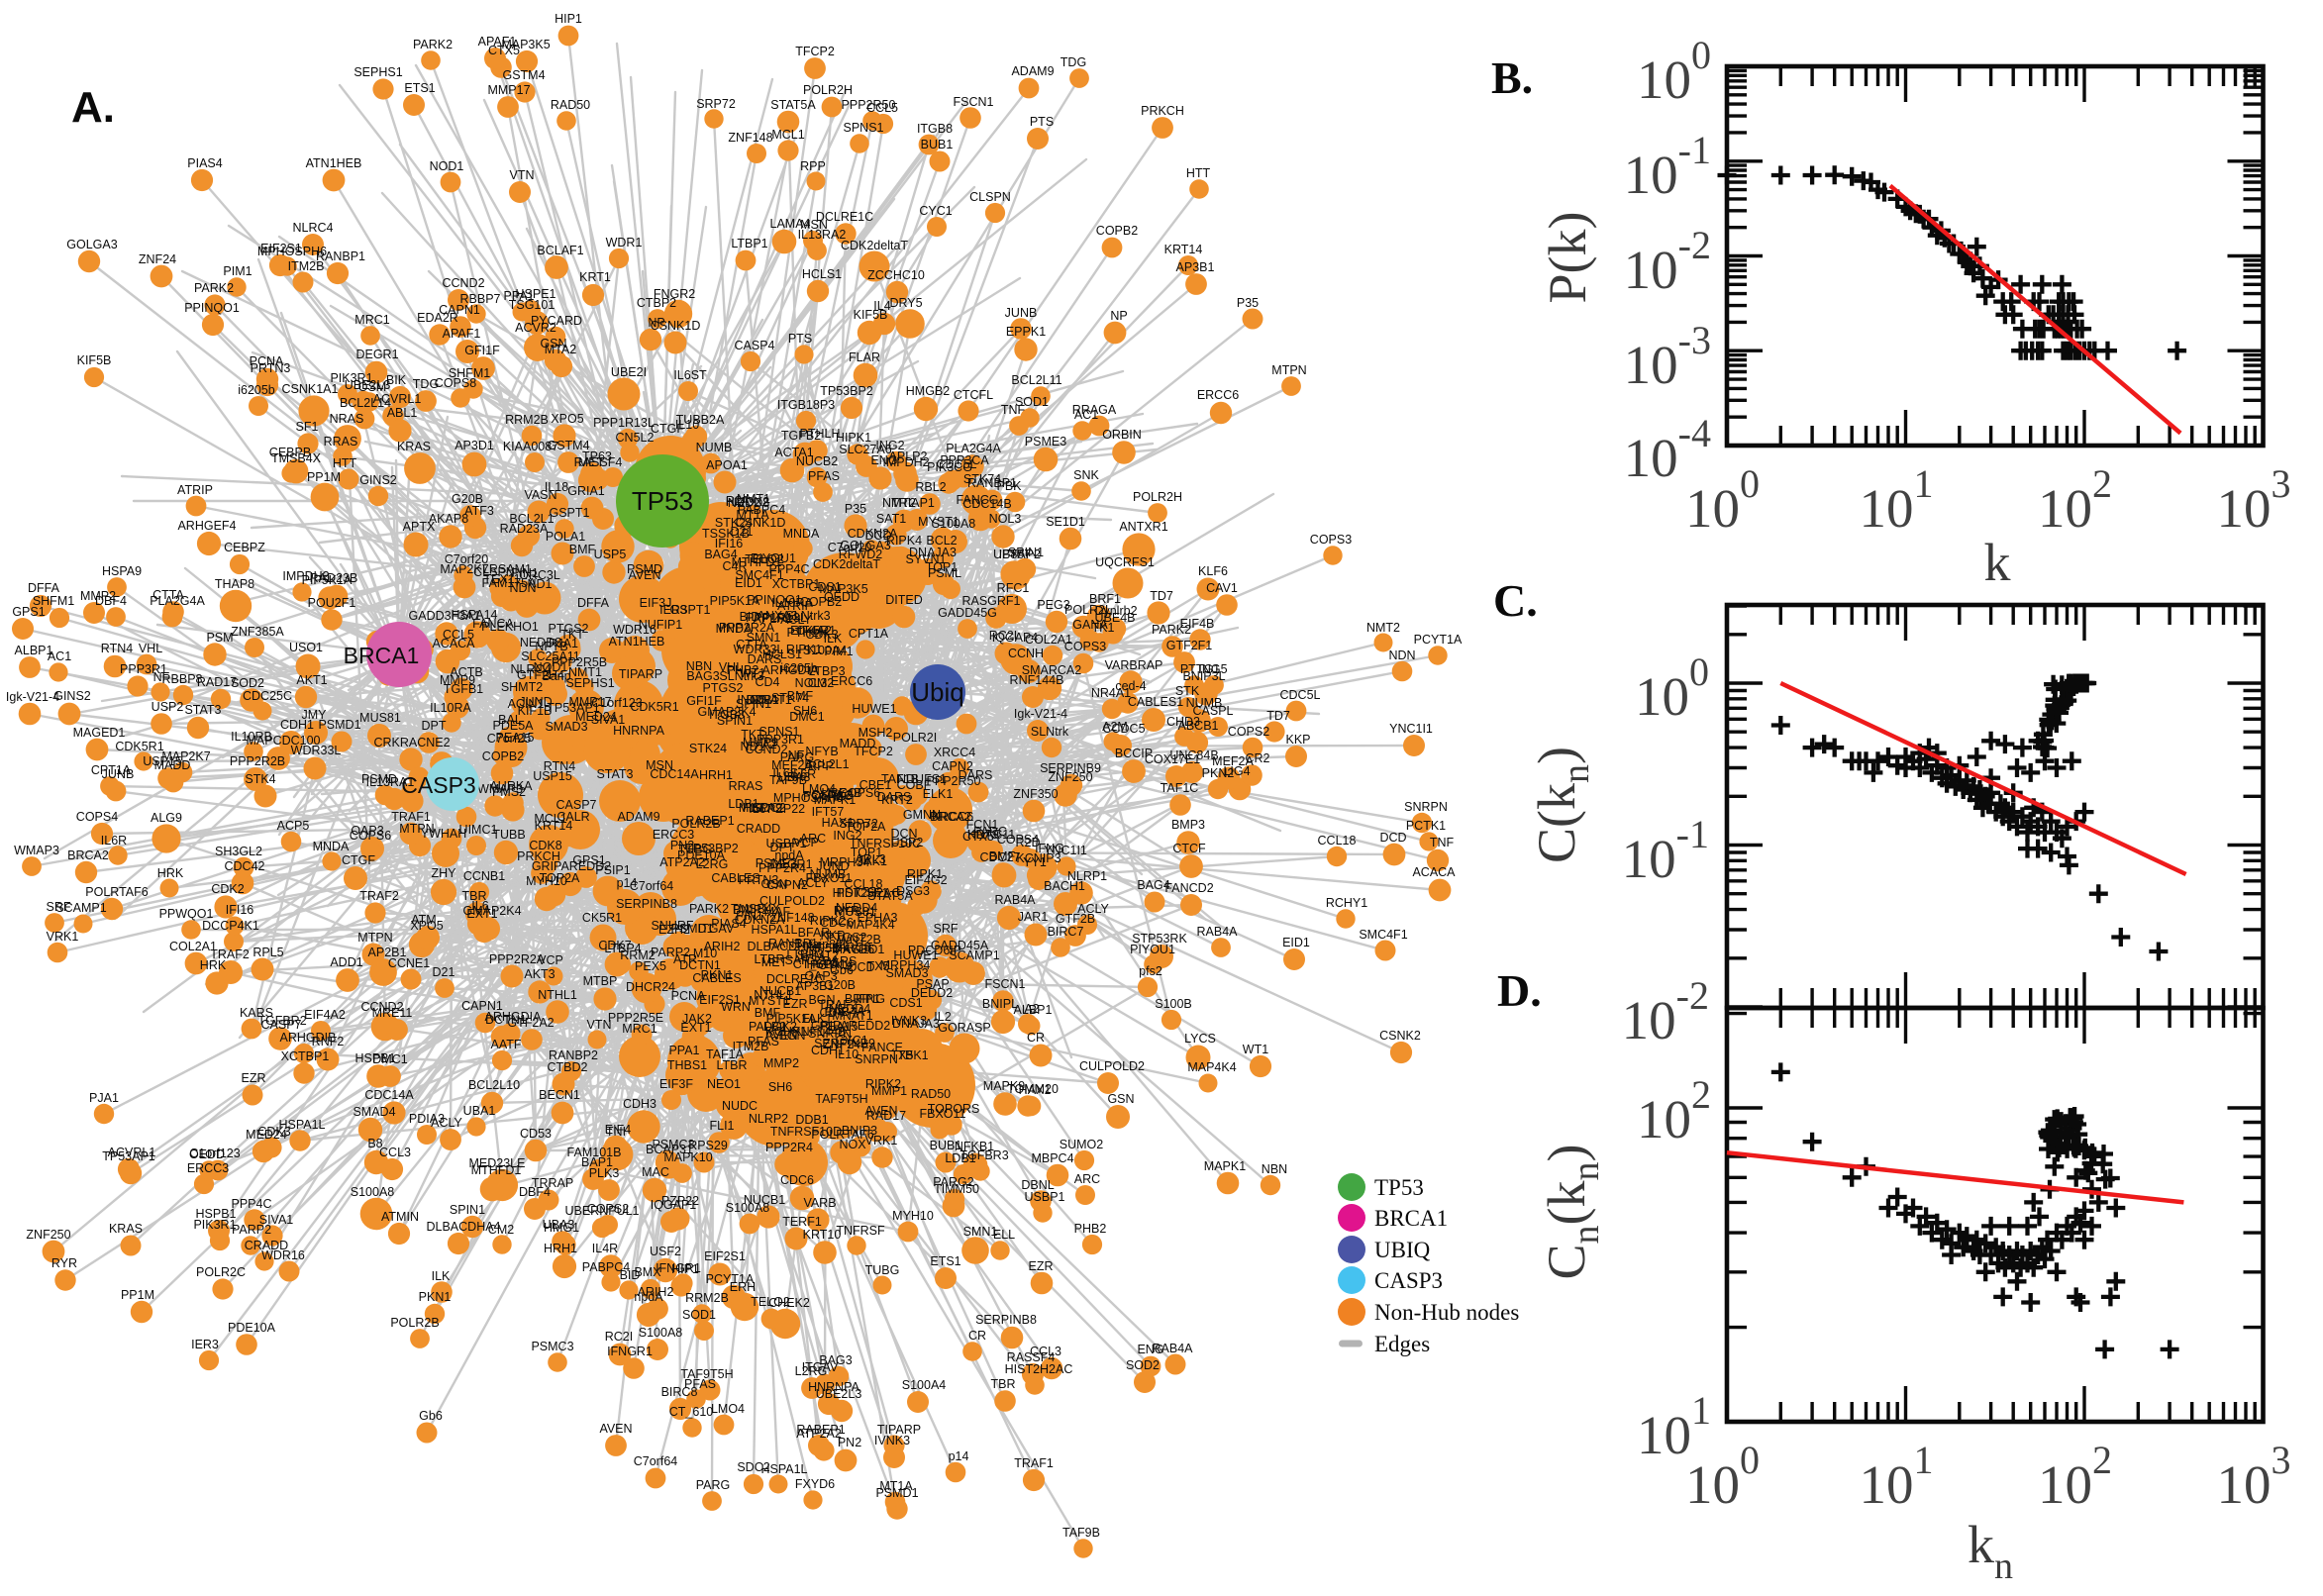 This screenshot has width=2323, height=1596. Describe the element at coordinates (759, 880) in the screenshot. I see `svg-text: PRTN3` at that location.